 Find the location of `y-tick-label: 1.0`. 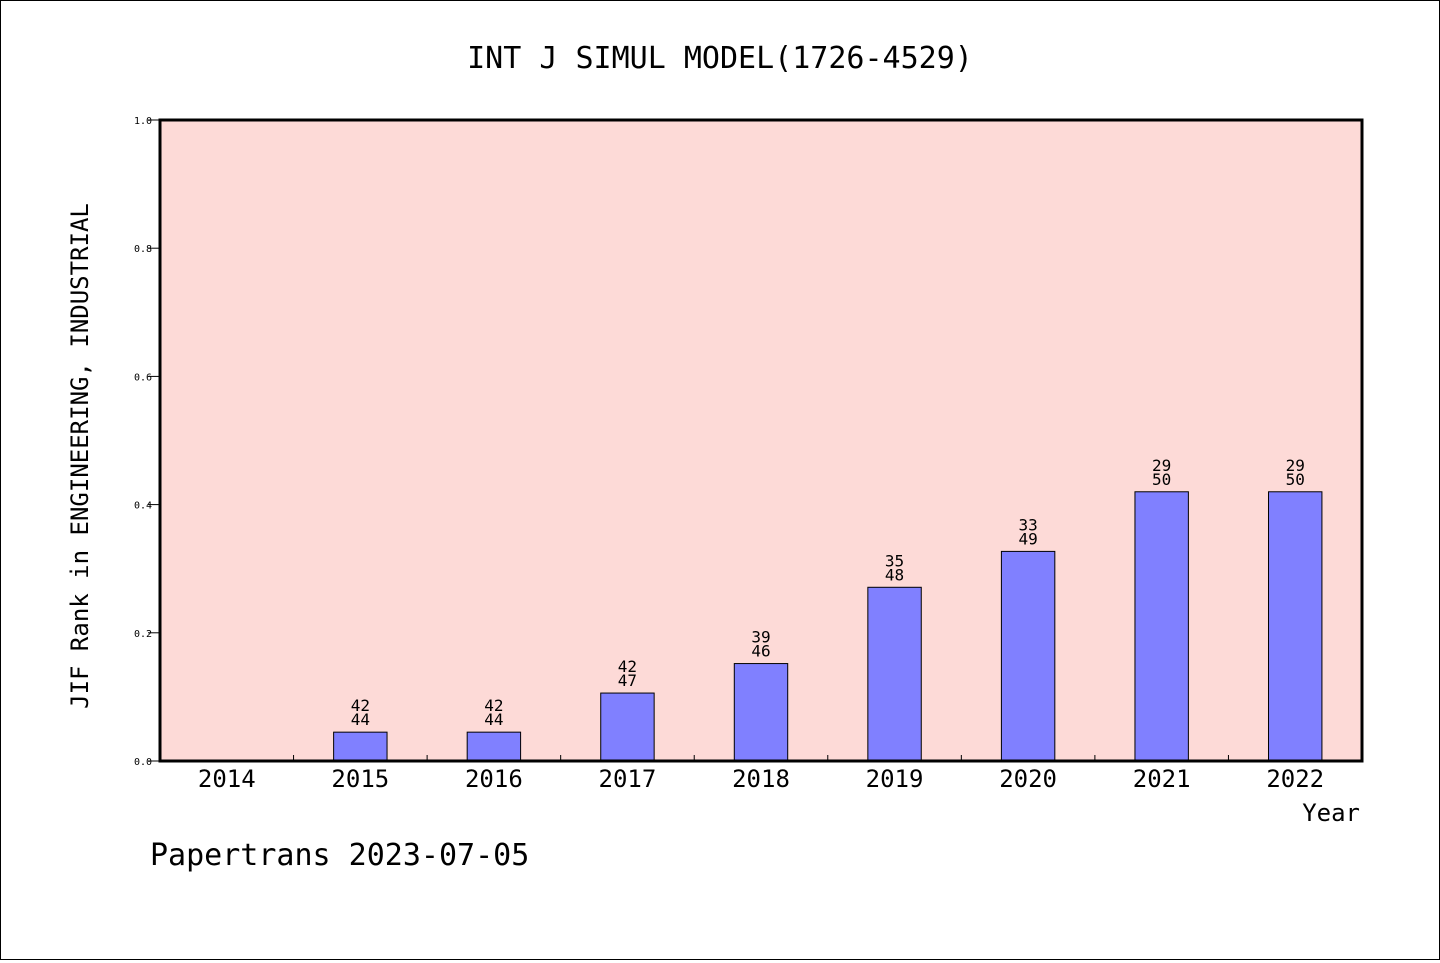

y-tick-label: 1.0 is located at coordinates (143, 121).